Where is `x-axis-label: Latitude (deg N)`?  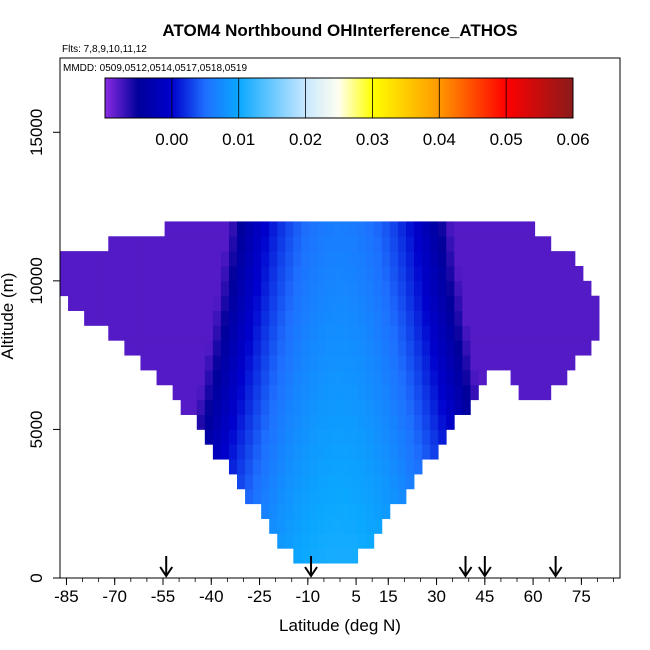 x-axis-label: Latitude (deg N) is located at coordinates (340, 625).